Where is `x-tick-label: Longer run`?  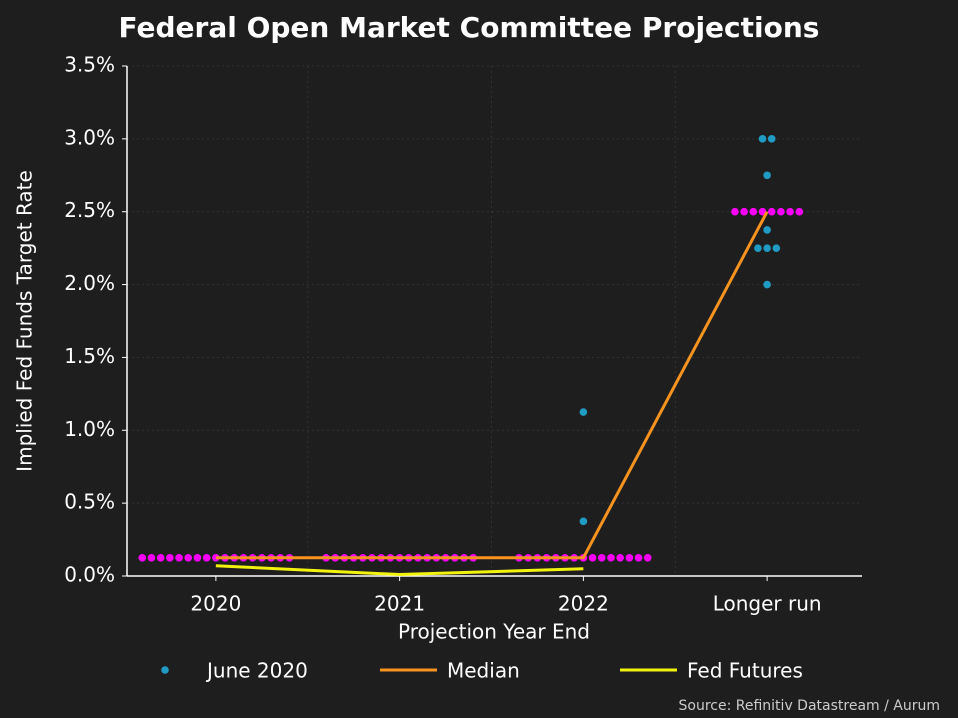
x-tick-label: Longer run is located at coordinates (767, 604).